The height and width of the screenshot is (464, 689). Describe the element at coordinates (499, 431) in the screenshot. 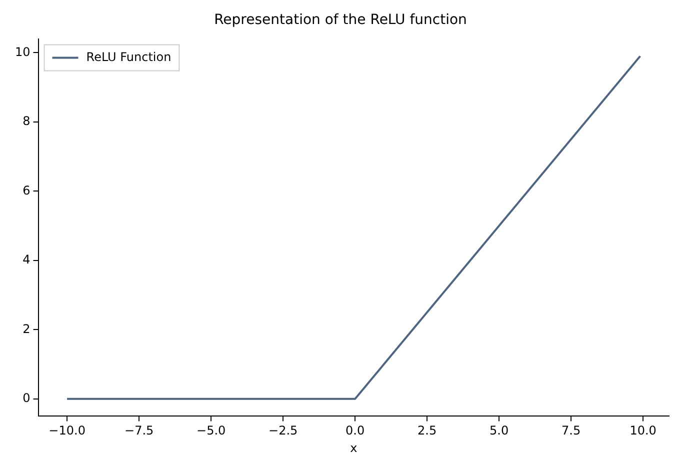

I see `x-tick-label: 5.0` at that location.